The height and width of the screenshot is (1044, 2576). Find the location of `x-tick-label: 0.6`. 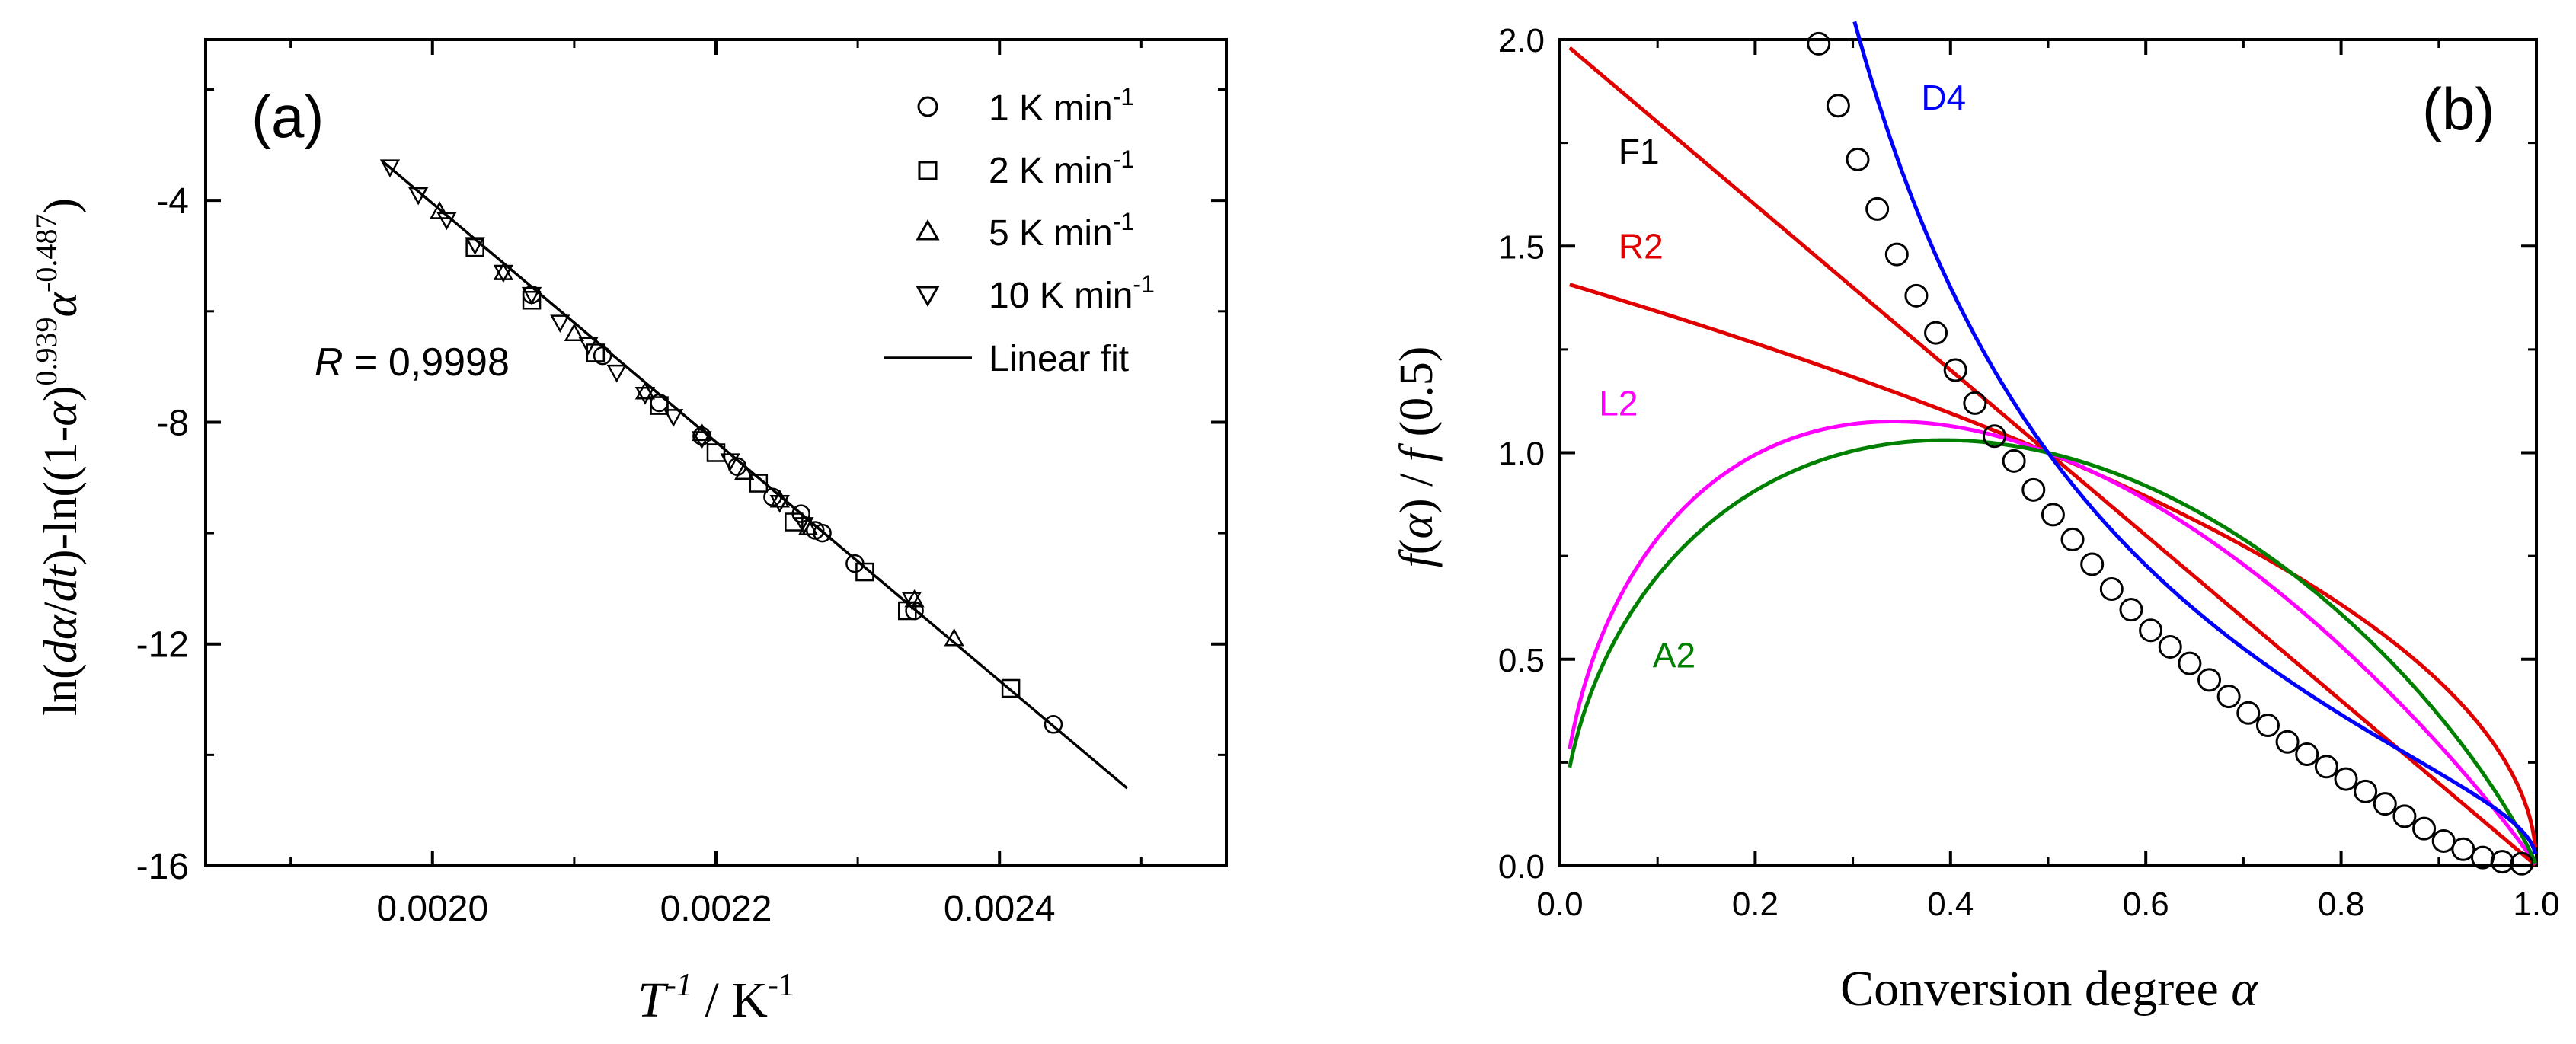

x-tick-label: 0.6 is located at coordinates (2146, 904).